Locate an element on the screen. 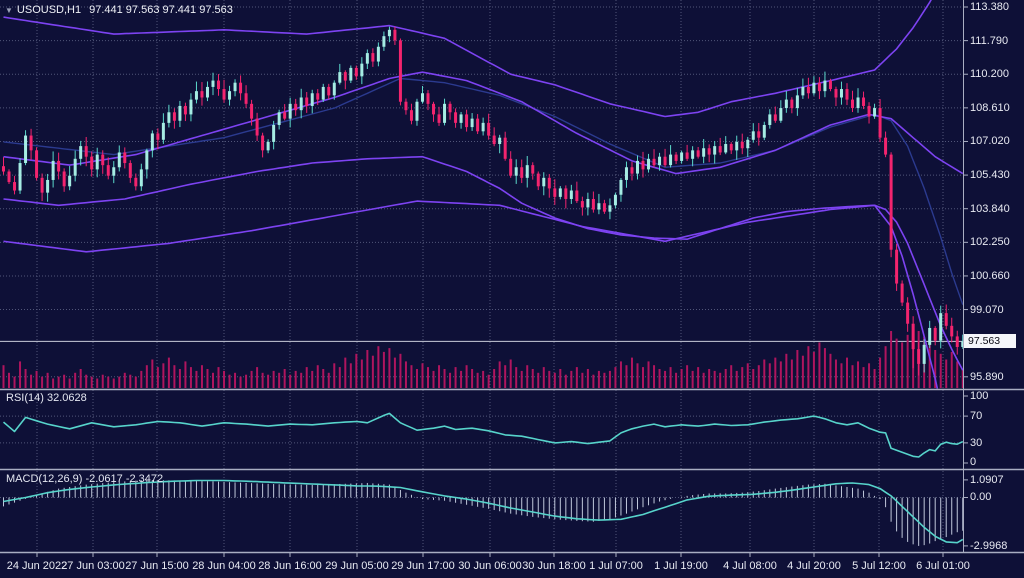  symbol-timeframe-label: USOUSD,H1 is located at coordinates (49, 10).